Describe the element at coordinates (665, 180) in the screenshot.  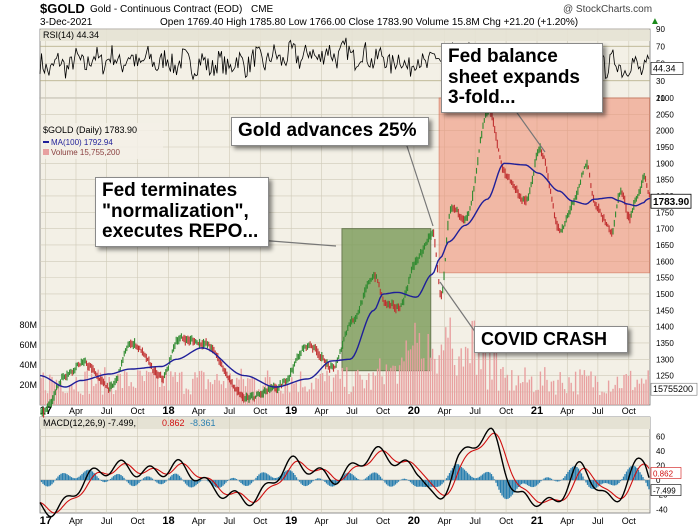
I see `price-y-tick: 1850` at that location.